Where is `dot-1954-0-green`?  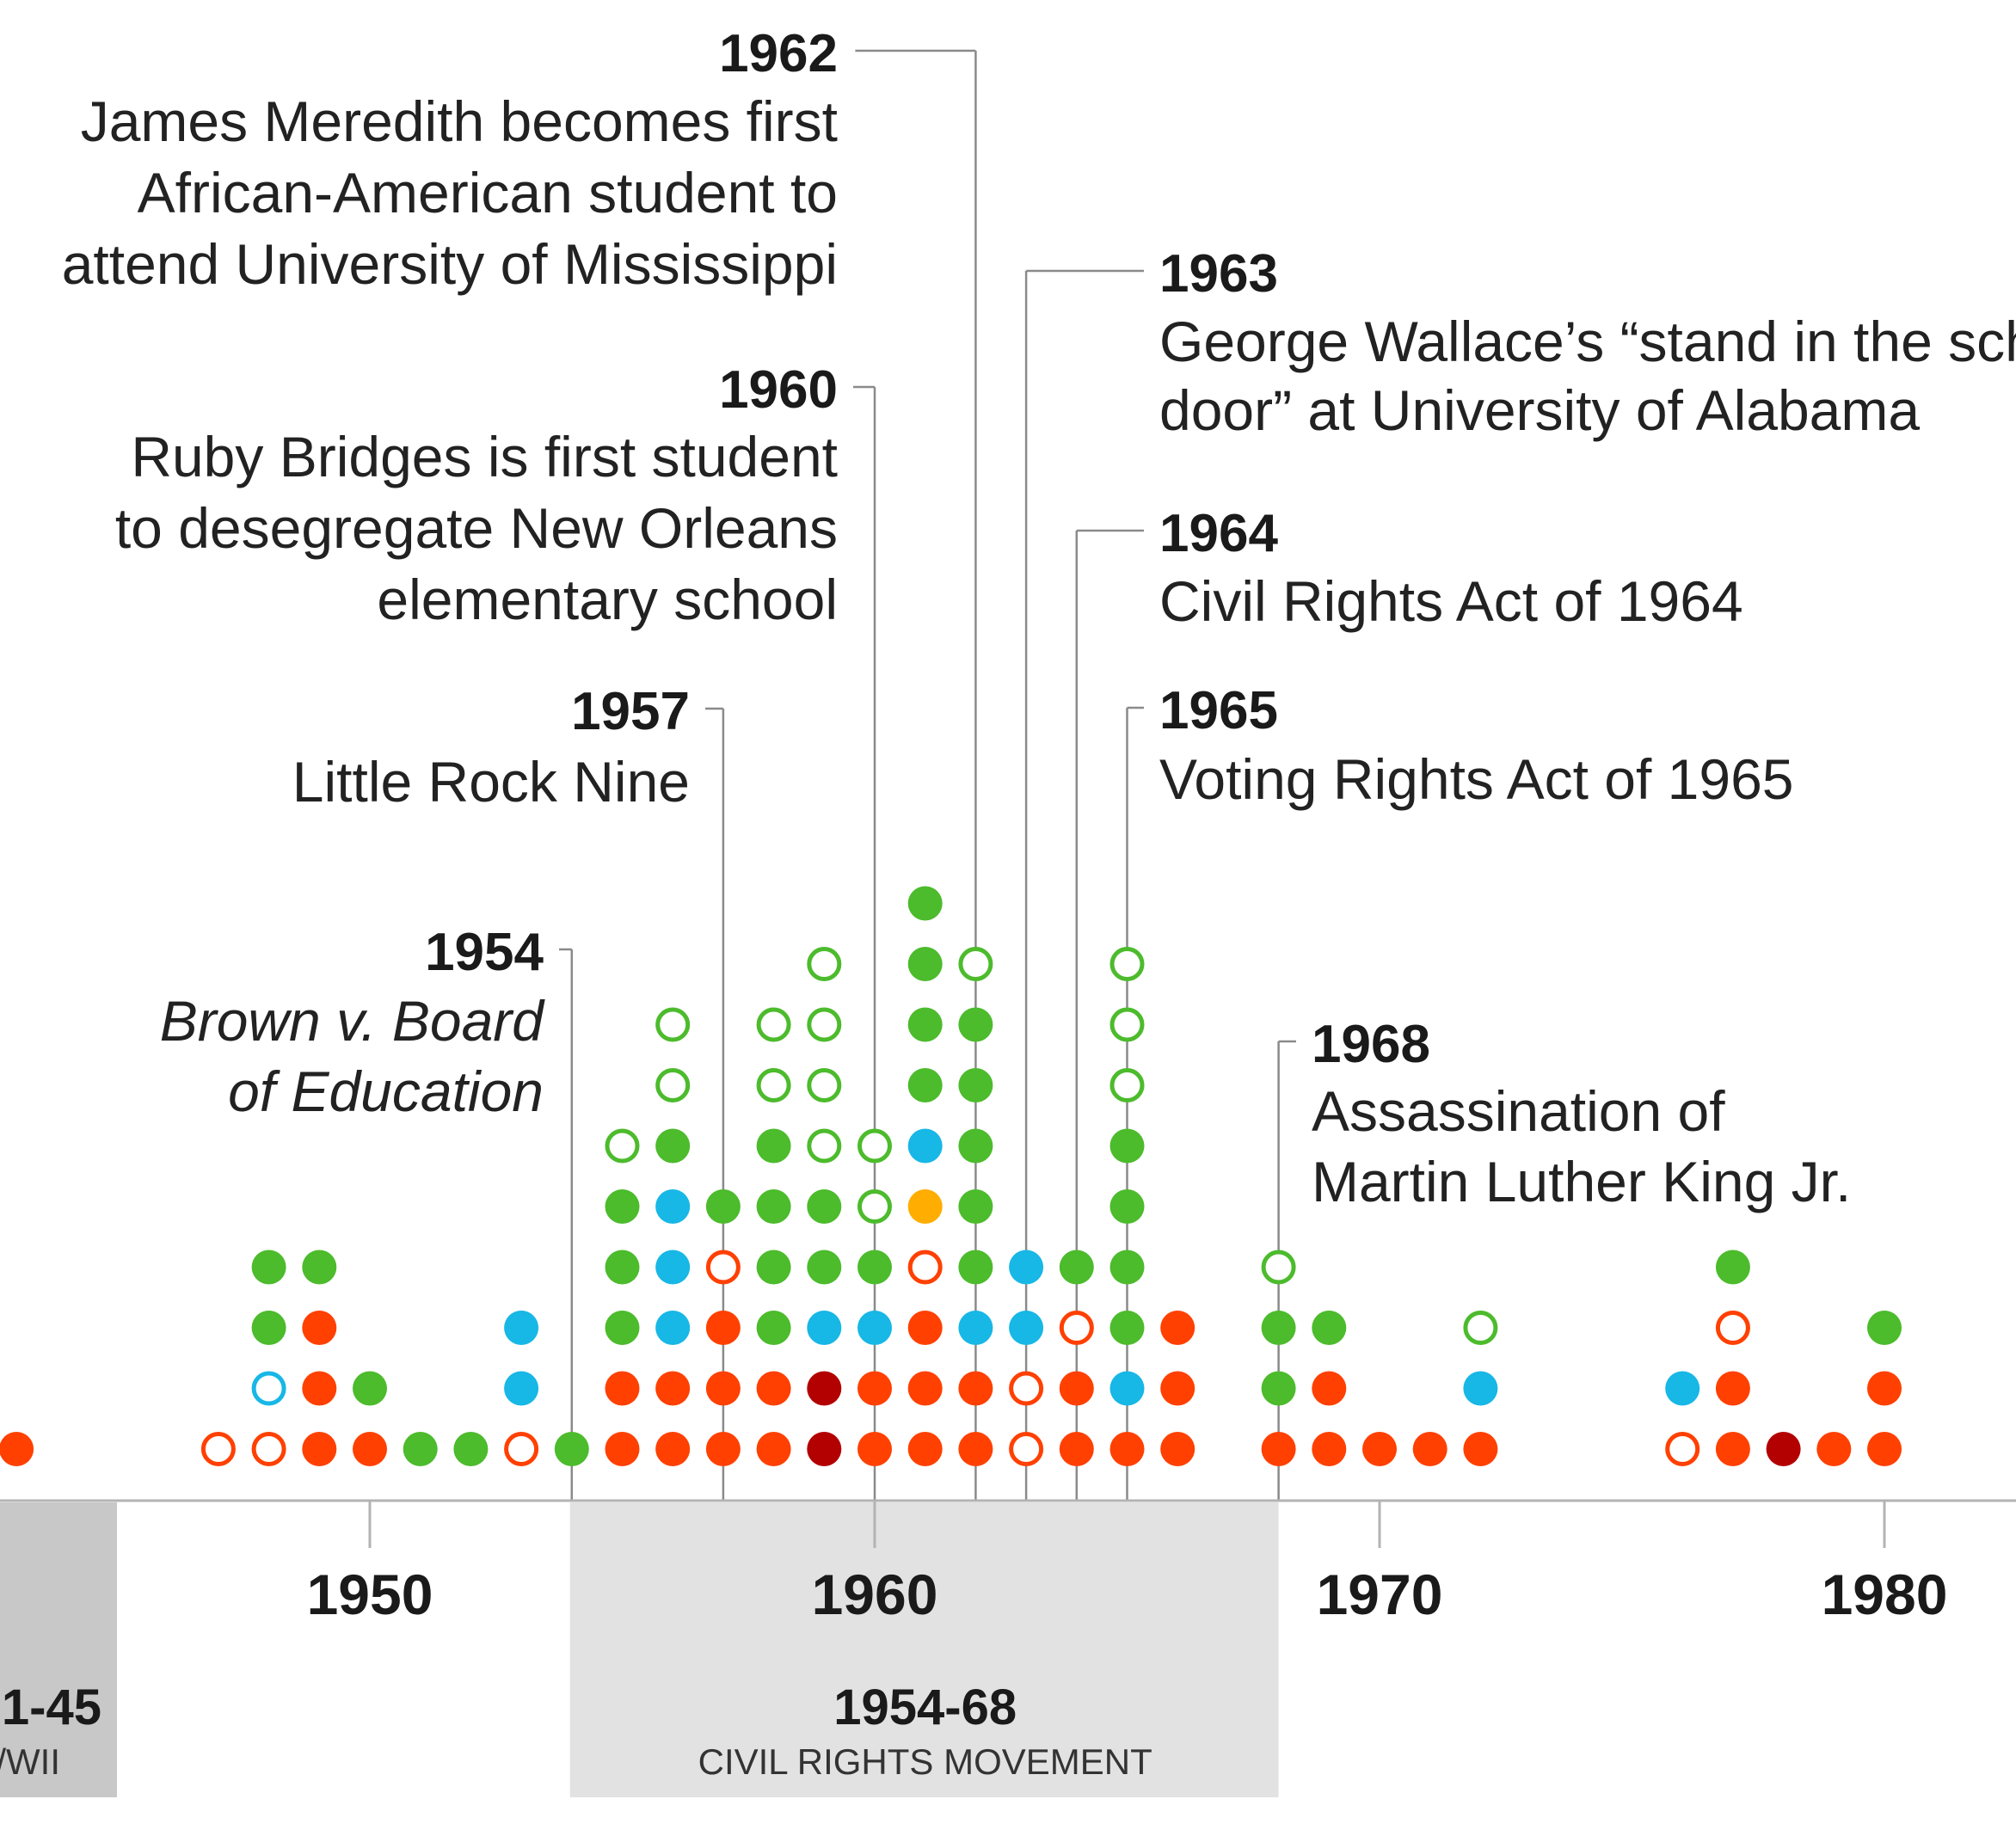
dot-1954-0-green is located at coordinates (571, 1449).